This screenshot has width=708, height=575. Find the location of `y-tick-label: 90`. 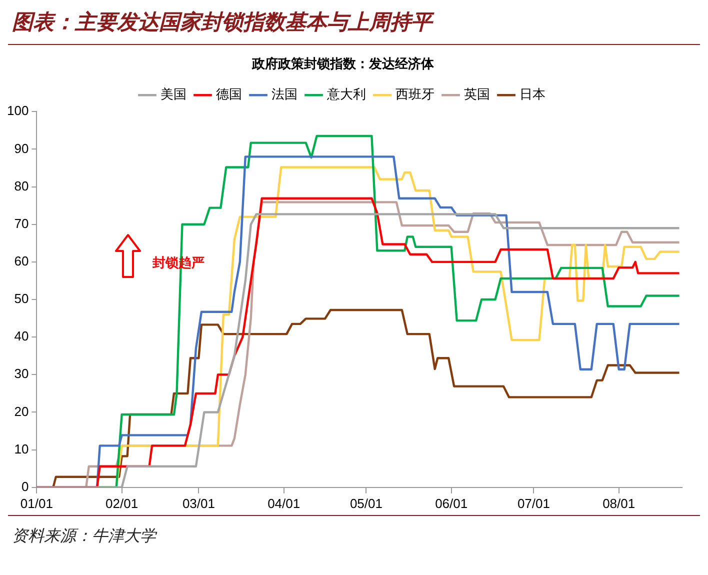

y-tick-label: 90 is located at coordinates (21, 148).